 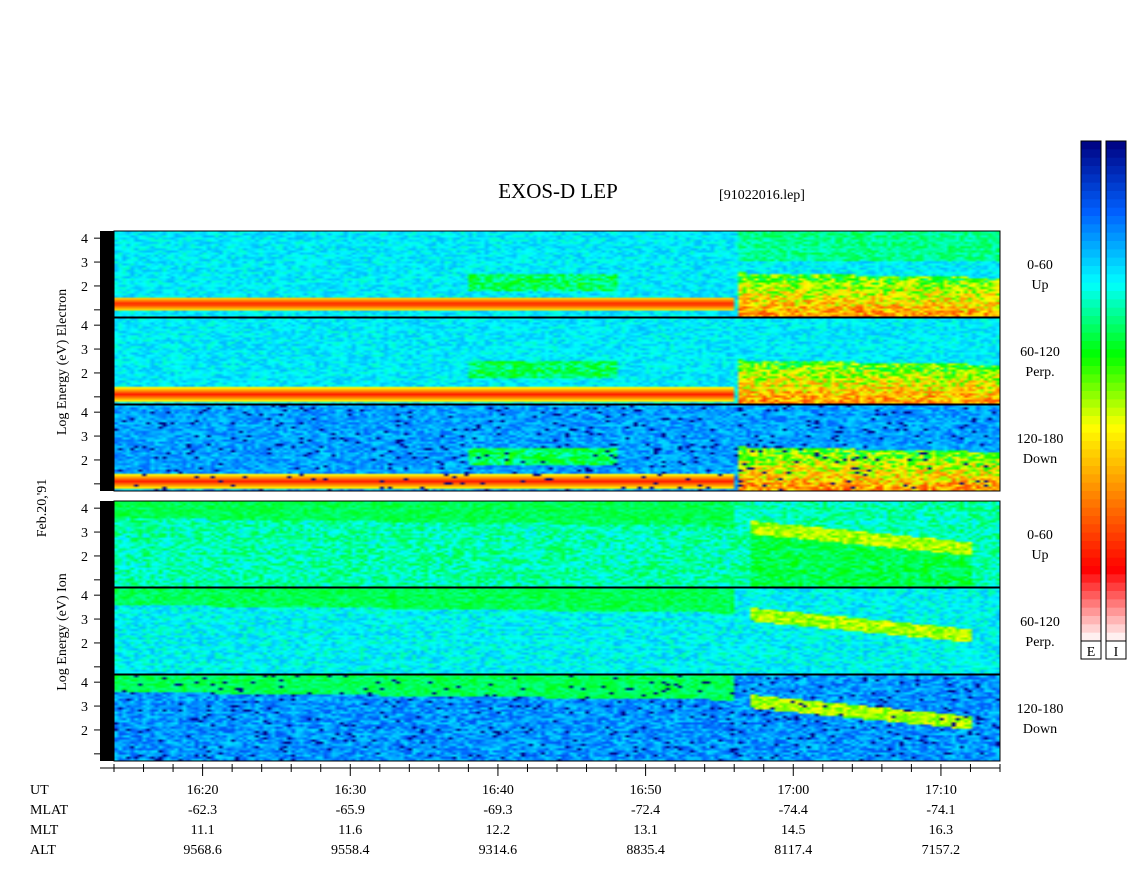 What do you see at coordinates (203, 830) in the screenshot?
I see `orbit-value: 11.1` at bounding box center [203, 830].